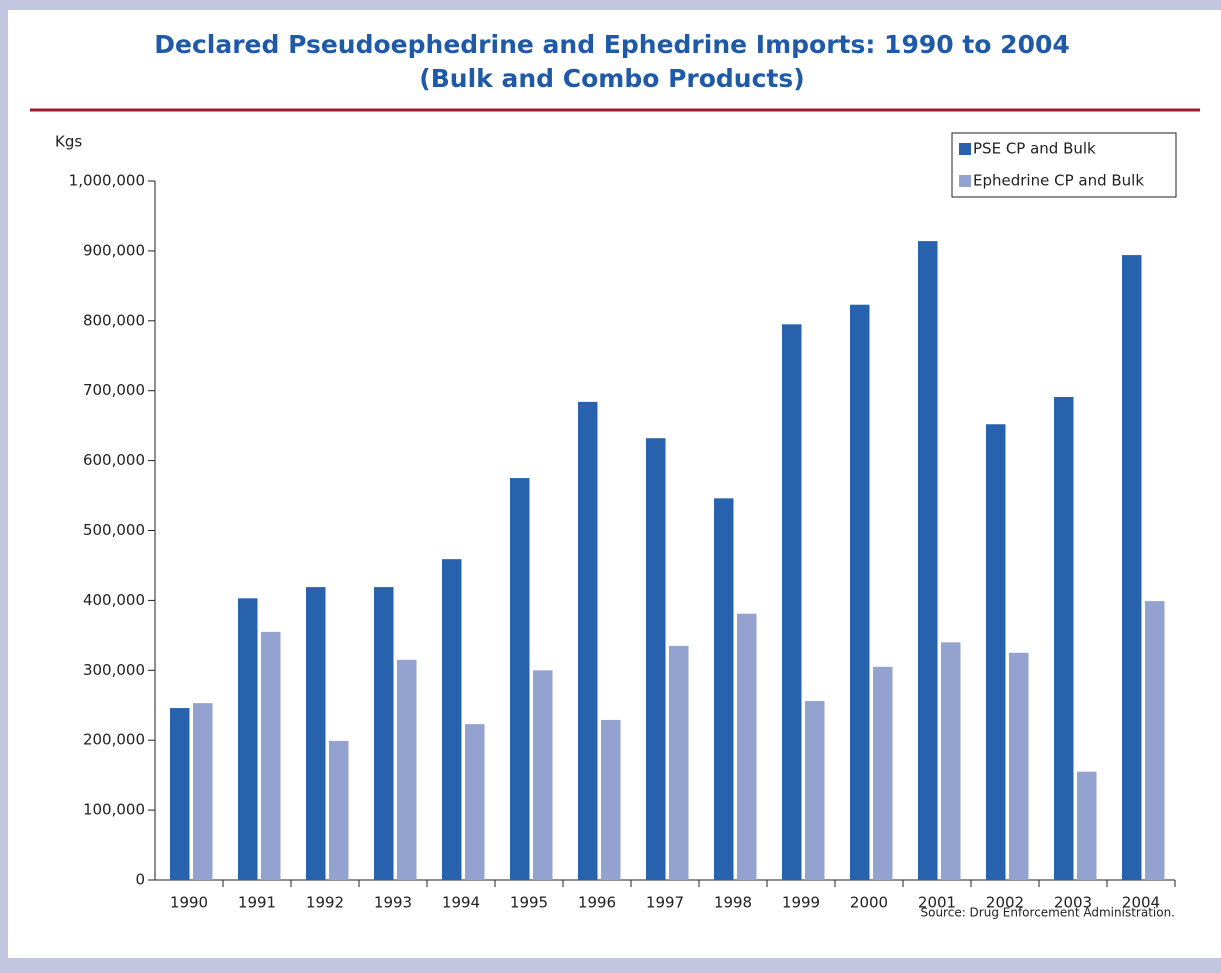 The image size is (1221, 973). I want to click on x-tick-label: 1997, so click(665, 903).